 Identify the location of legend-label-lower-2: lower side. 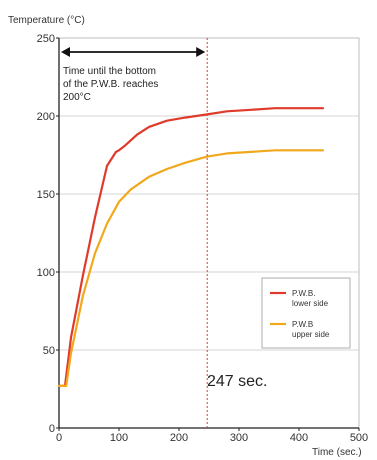
(310, 303).